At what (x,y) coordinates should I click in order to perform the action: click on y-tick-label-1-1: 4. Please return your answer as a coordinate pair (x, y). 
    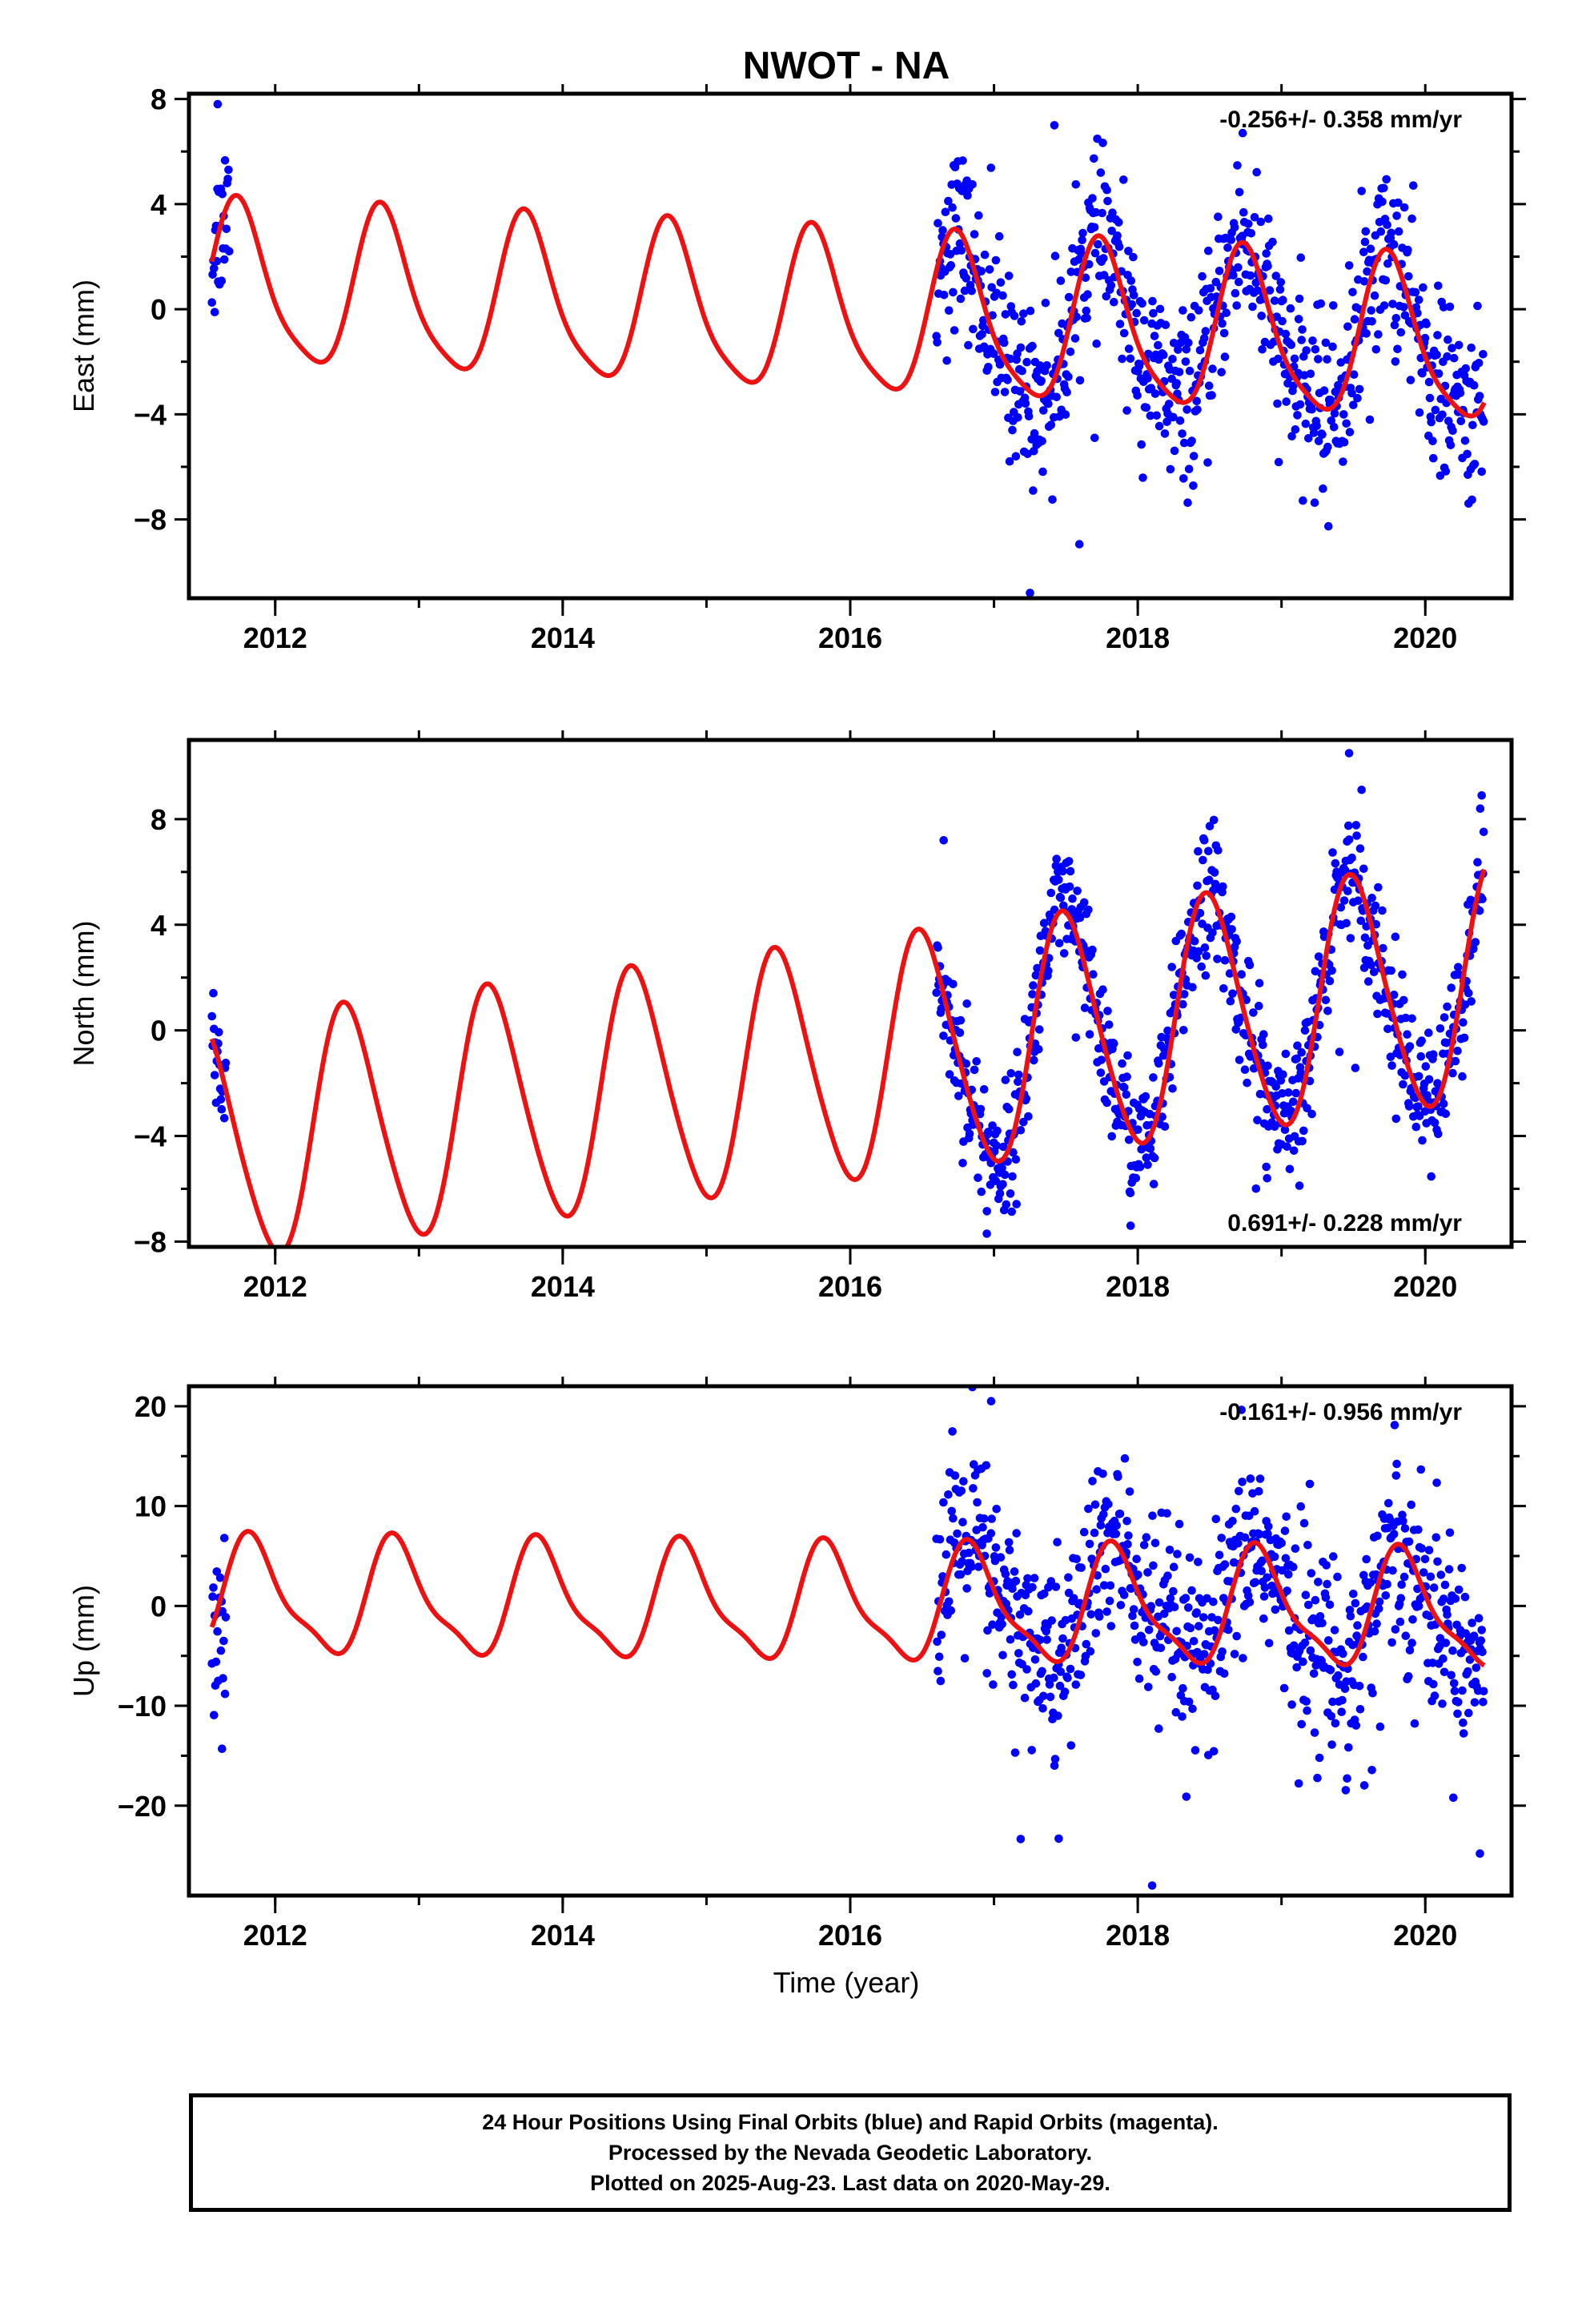
    Looking at the image, I should click on (159, 204).